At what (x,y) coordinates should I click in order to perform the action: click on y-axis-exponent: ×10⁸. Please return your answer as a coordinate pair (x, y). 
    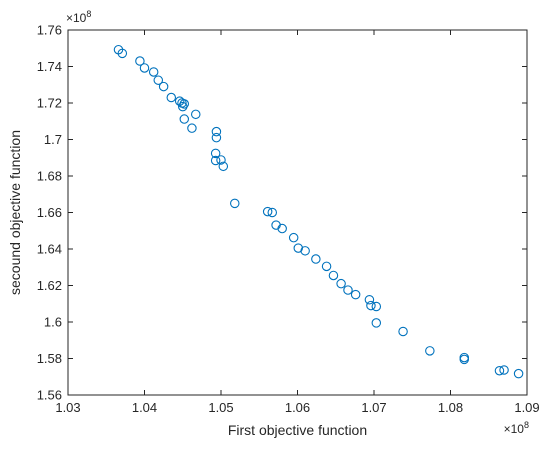
    Looking at the image, I should click on (78, 17).